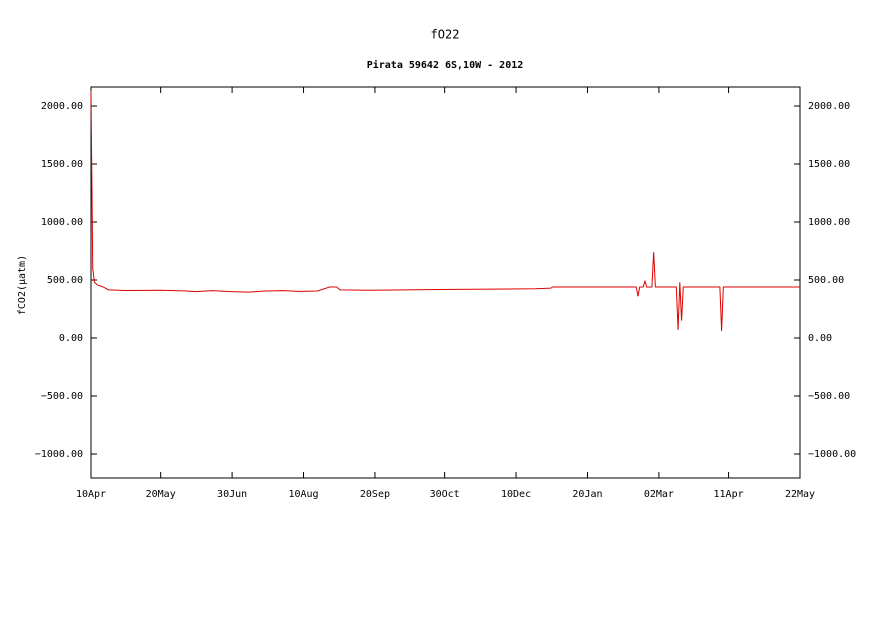 The image size is (891, 630). I want to click on x-tick-label: 20Sep, so click(375, 494).